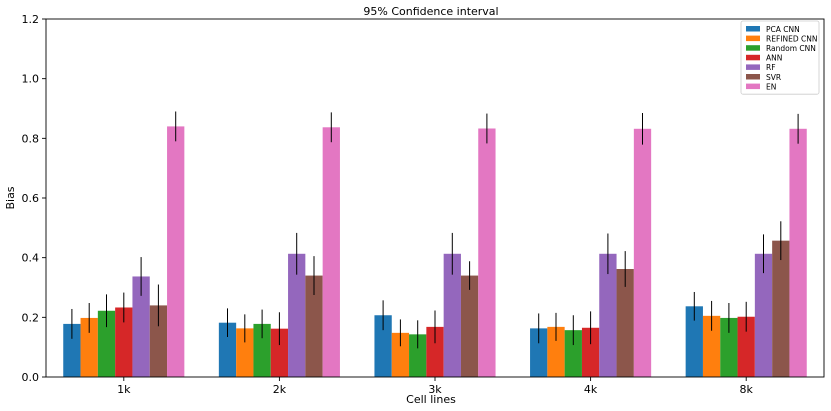 Image resolution: width=831 pixels, height=411 pixels. Describe the element at coordinates (539, 352) in the screenshot. I see `bar-pca-cnn-4k` at that location.